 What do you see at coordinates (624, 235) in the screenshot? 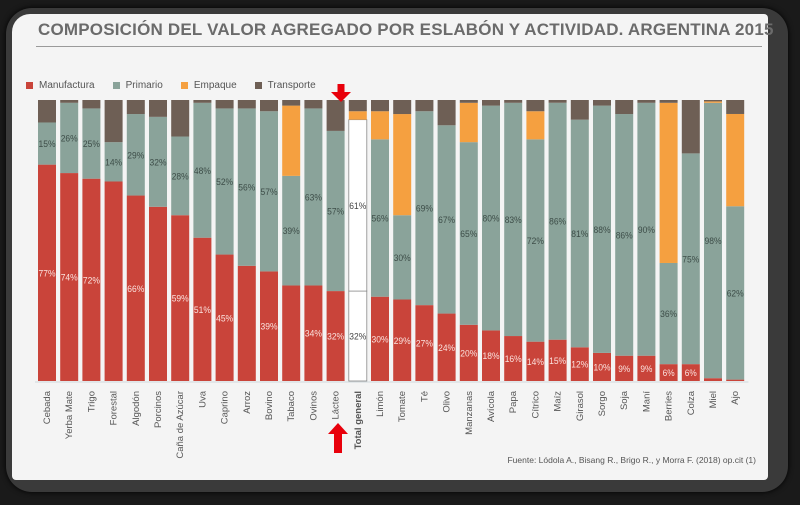
I see `data-label: 86%` at bounding box center [624, 235].